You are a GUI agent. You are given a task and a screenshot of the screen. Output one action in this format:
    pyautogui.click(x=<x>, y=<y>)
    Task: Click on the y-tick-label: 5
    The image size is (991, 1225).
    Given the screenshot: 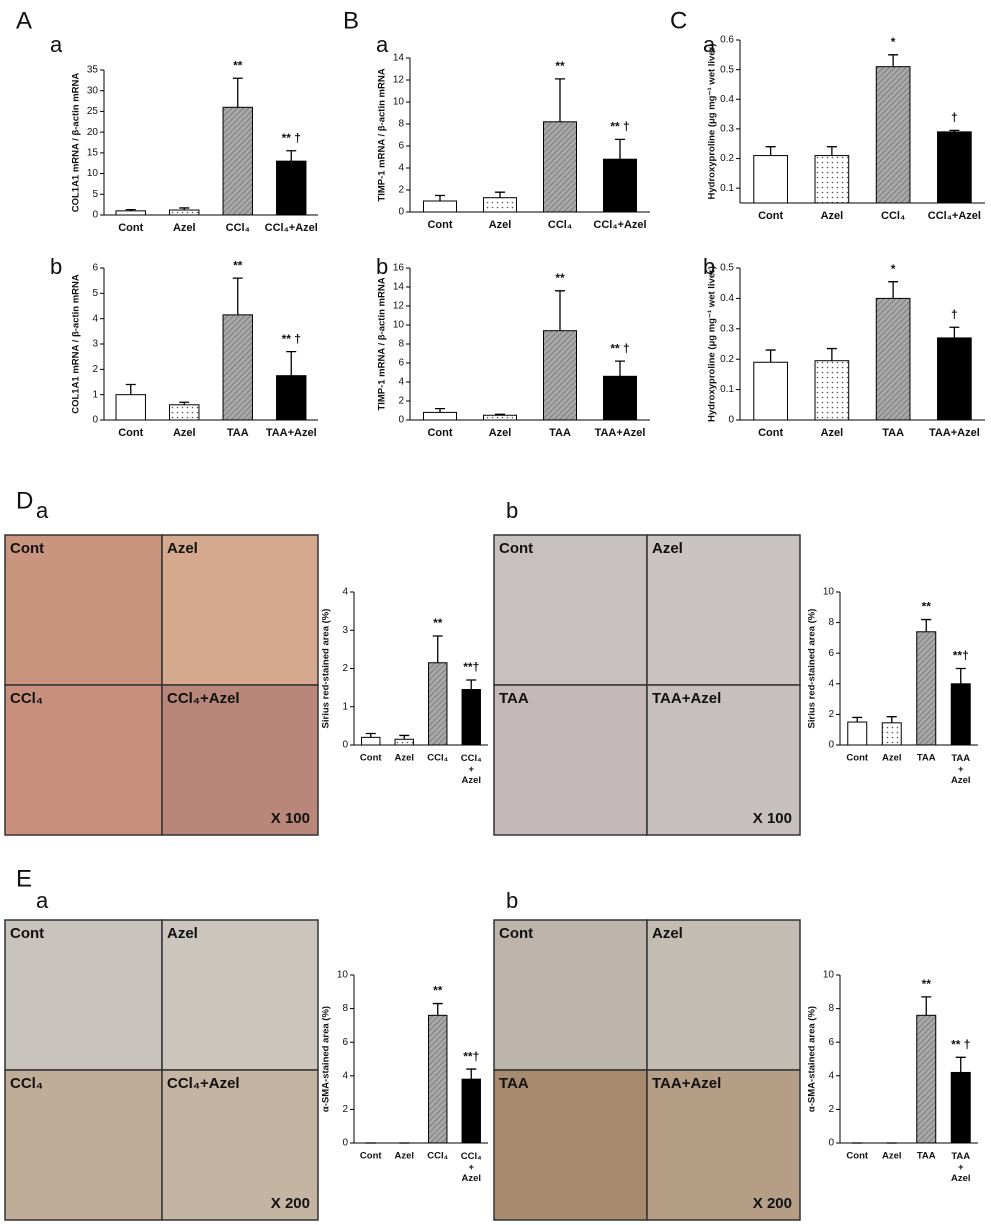 What is the action you would take?
    pyautogui.click(x=95, y=293)
    